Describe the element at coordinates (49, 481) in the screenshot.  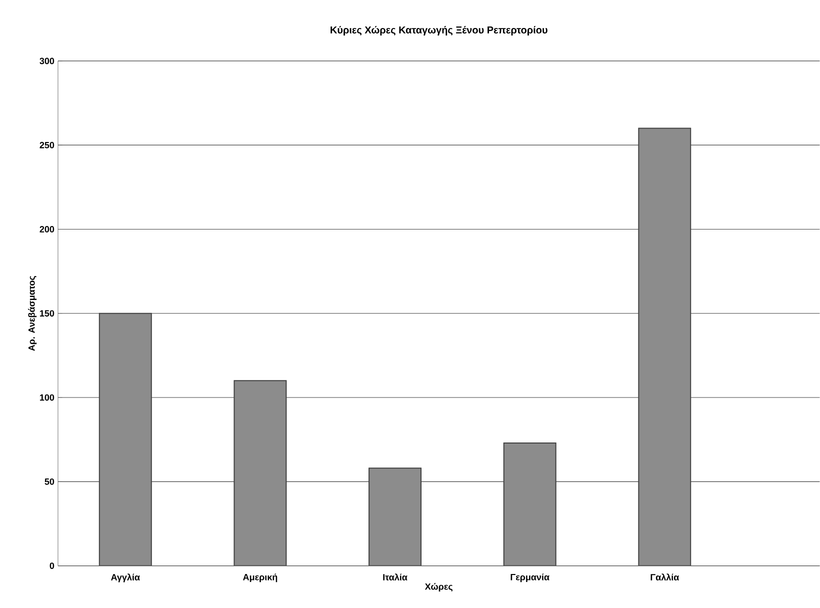
I see `y-tick-label: 50` at that location.